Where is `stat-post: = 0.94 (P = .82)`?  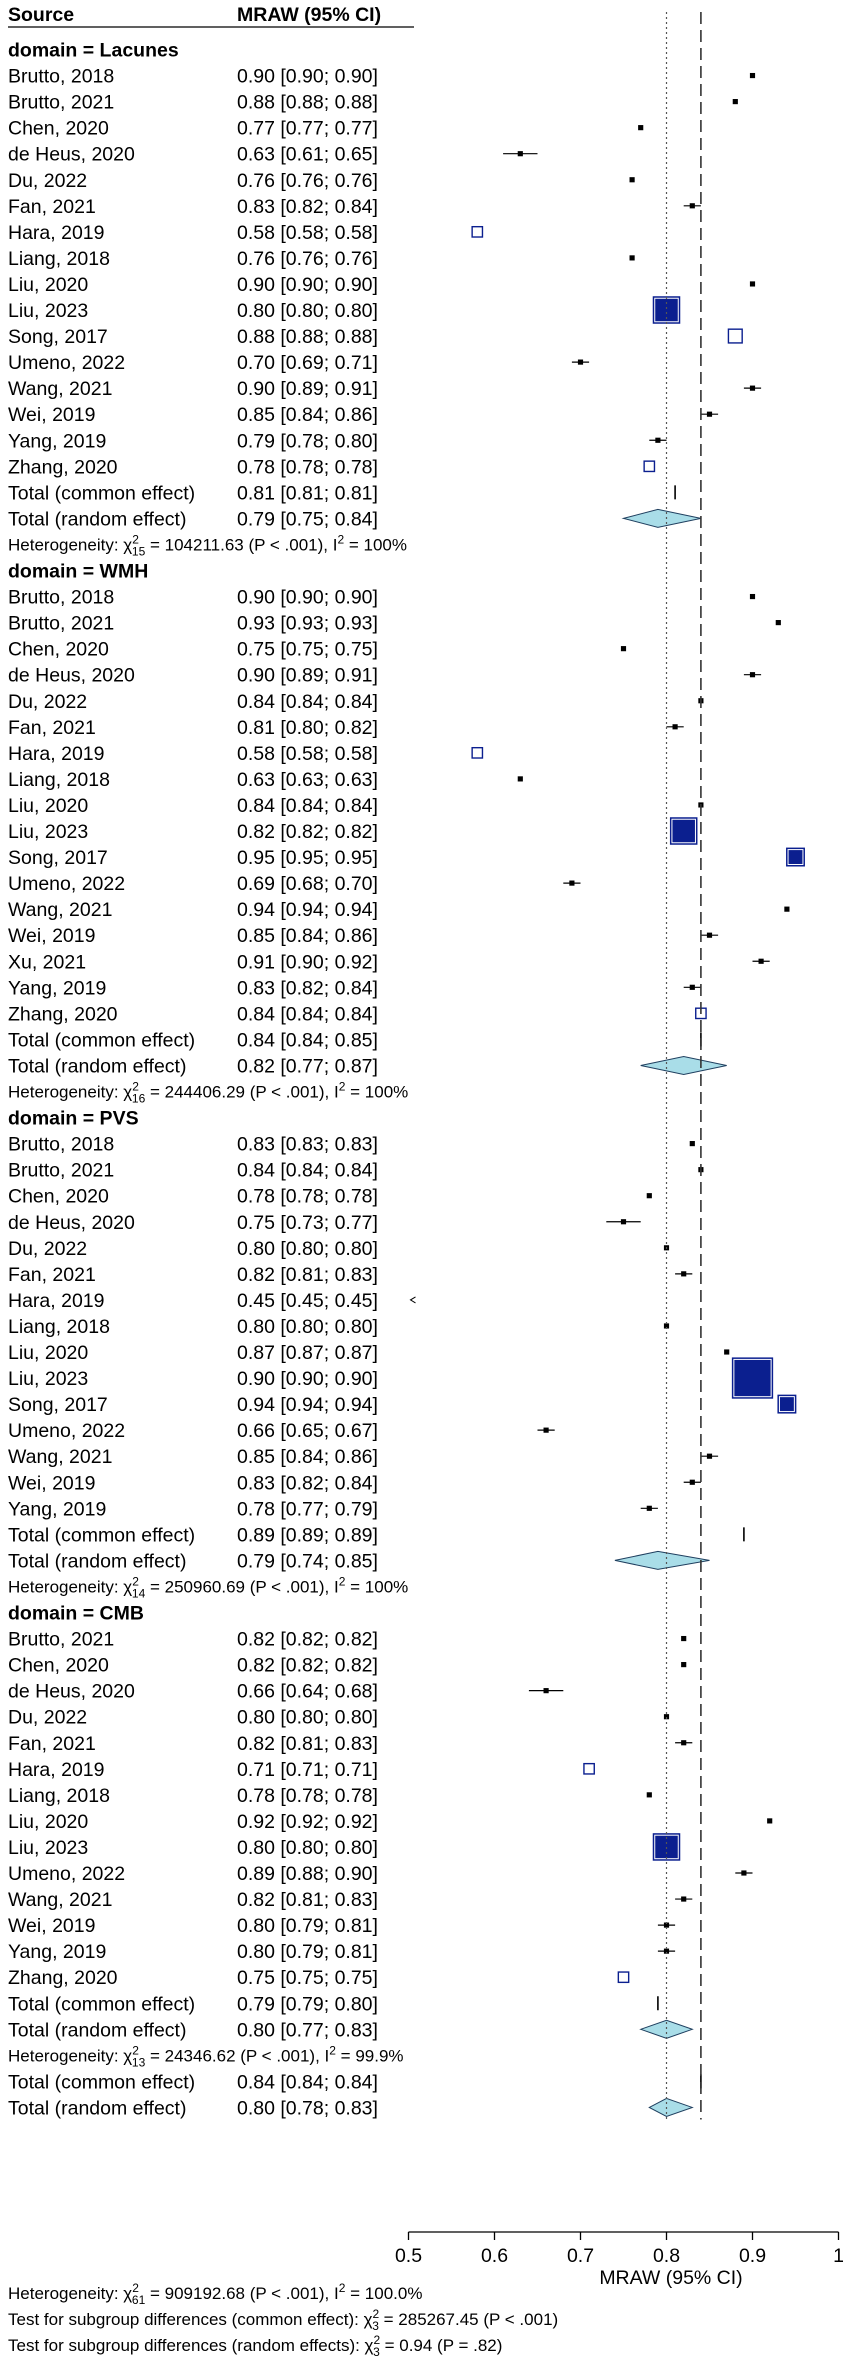 stat-post: = 0.94 (P = .82) is located at coordinates (441, 2345).